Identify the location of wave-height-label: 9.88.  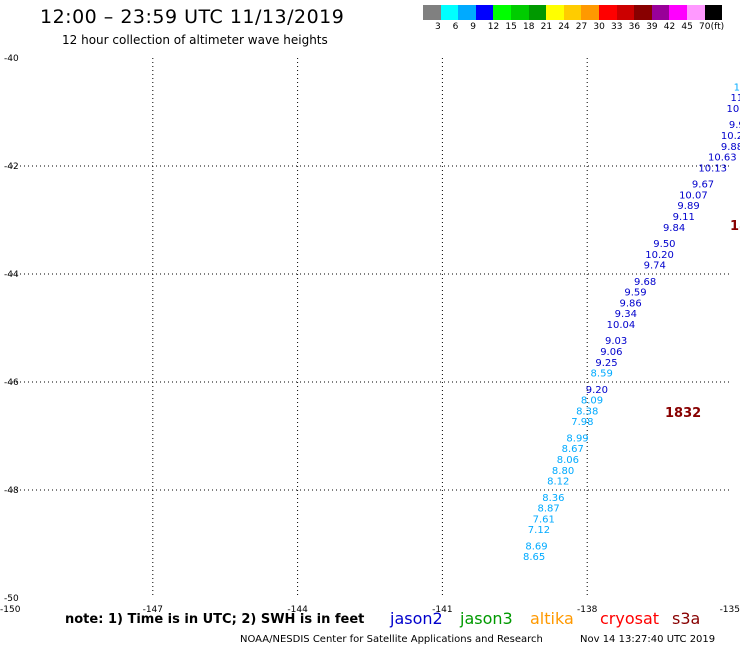
(730, 147).